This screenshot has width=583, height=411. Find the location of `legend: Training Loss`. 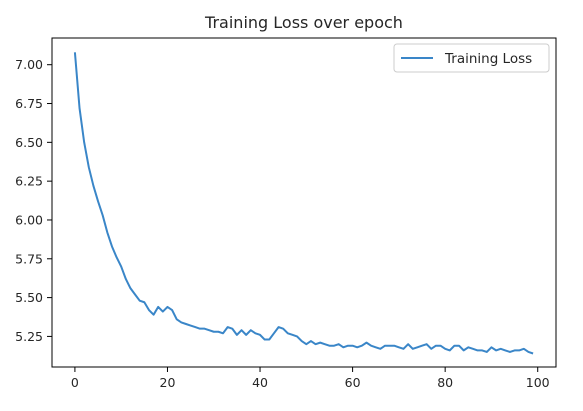

legend: Training Loss is located at coordinates (471, 58).